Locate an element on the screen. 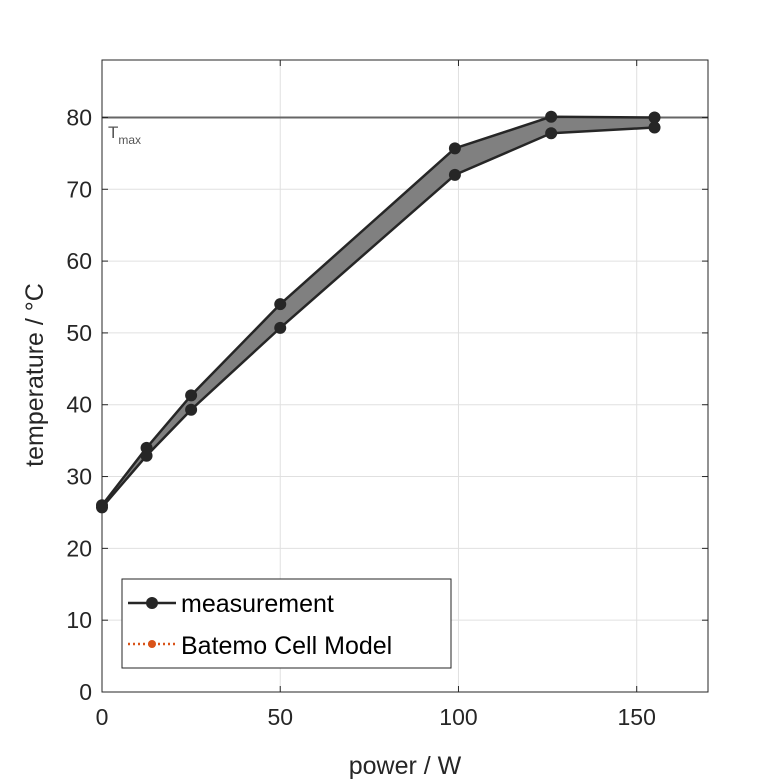 This screenshot has height=781, width=781. x-tick-label: 100 is located at coordinates (458, 717).